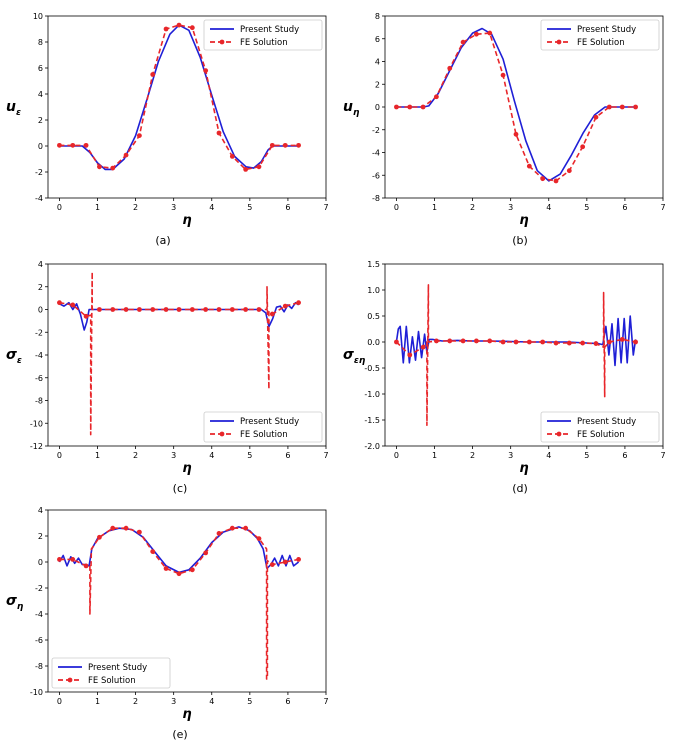 This screenshot has height=743, width=685. What do you see at coordinates (372, 368) in the screenshot?
I see `y-tick-label: -0.5` at bounding box center [372, 368].